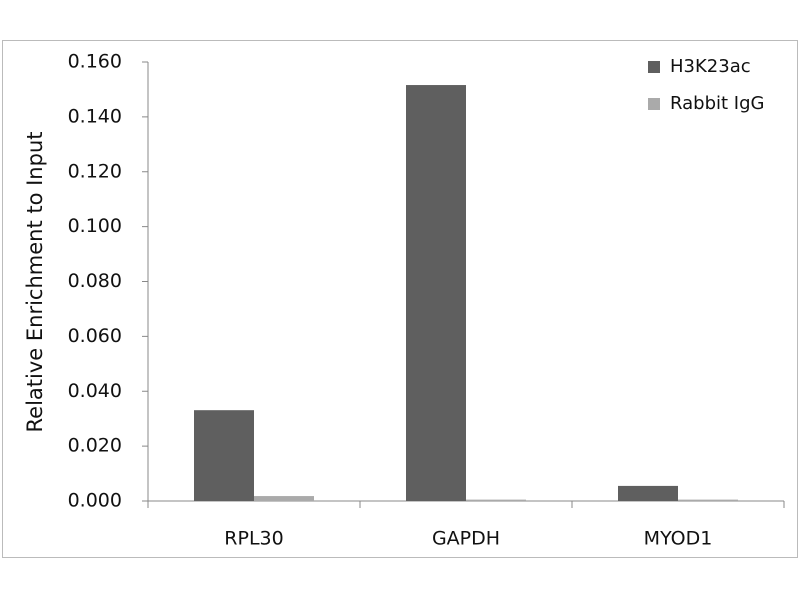 The width and height of the screenshot is (800, 600). I want to click on y-tick-label: 0.080, so click(95, 281).